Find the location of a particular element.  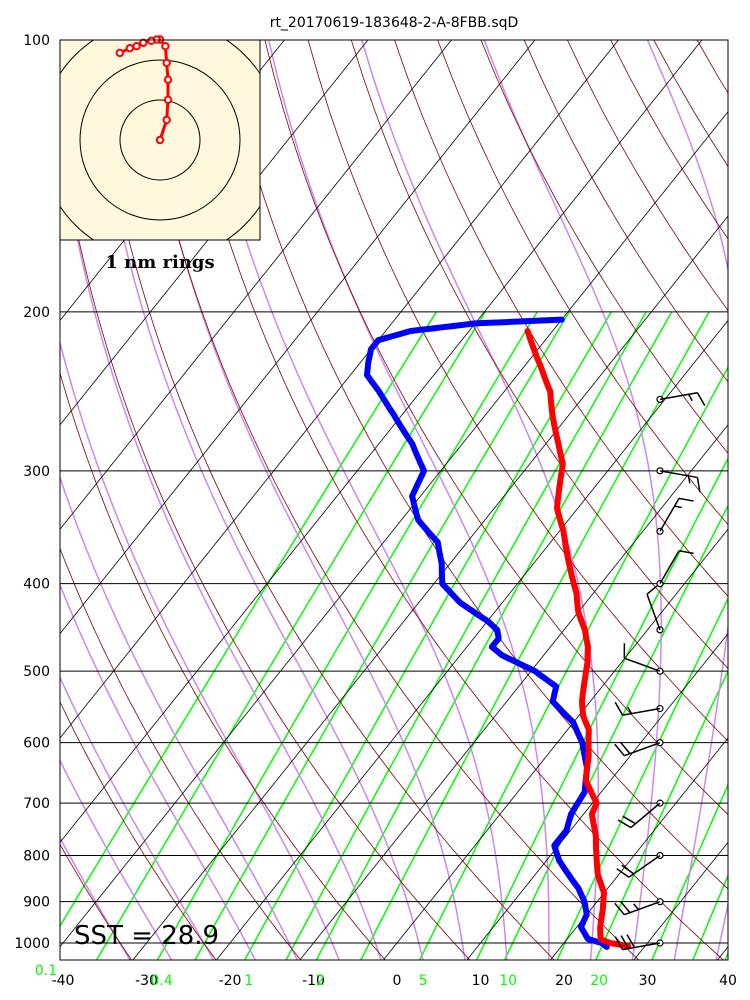

temperature-profile is located at coordinates (578, 639).